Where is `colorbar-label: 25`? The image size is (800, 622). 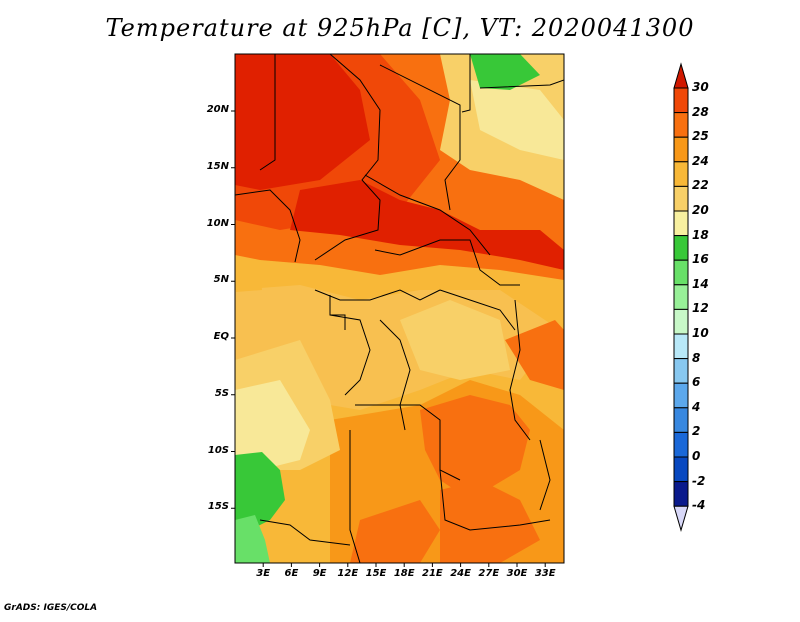
colorbar-label: 25 is located at coordinates (700, 136).